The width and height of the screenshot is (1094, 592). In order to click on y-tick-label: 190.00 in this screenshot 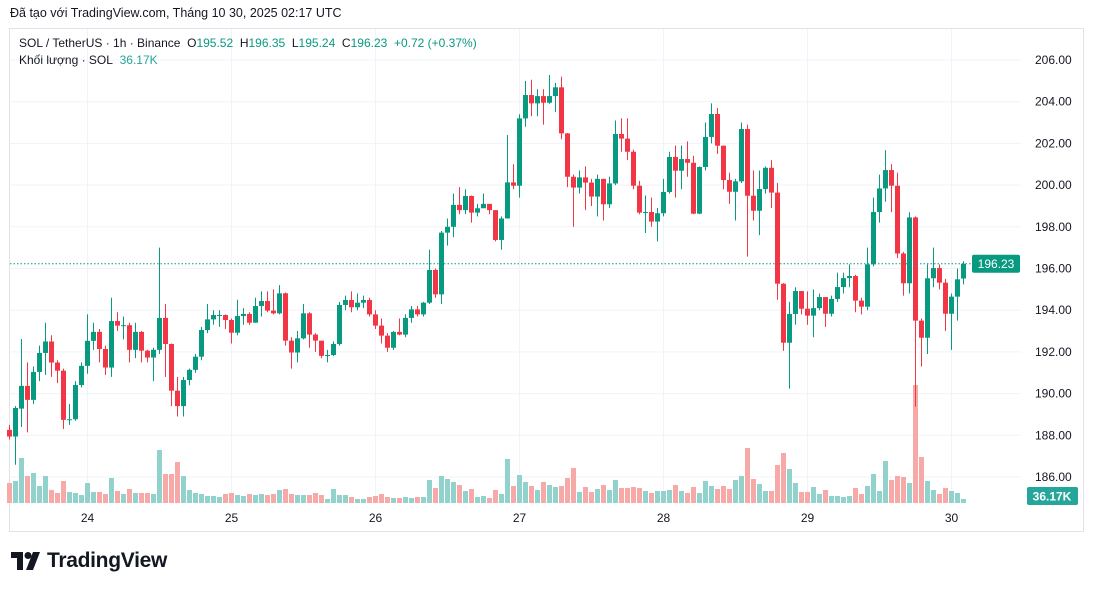, I will do `click(1053, 394)`.